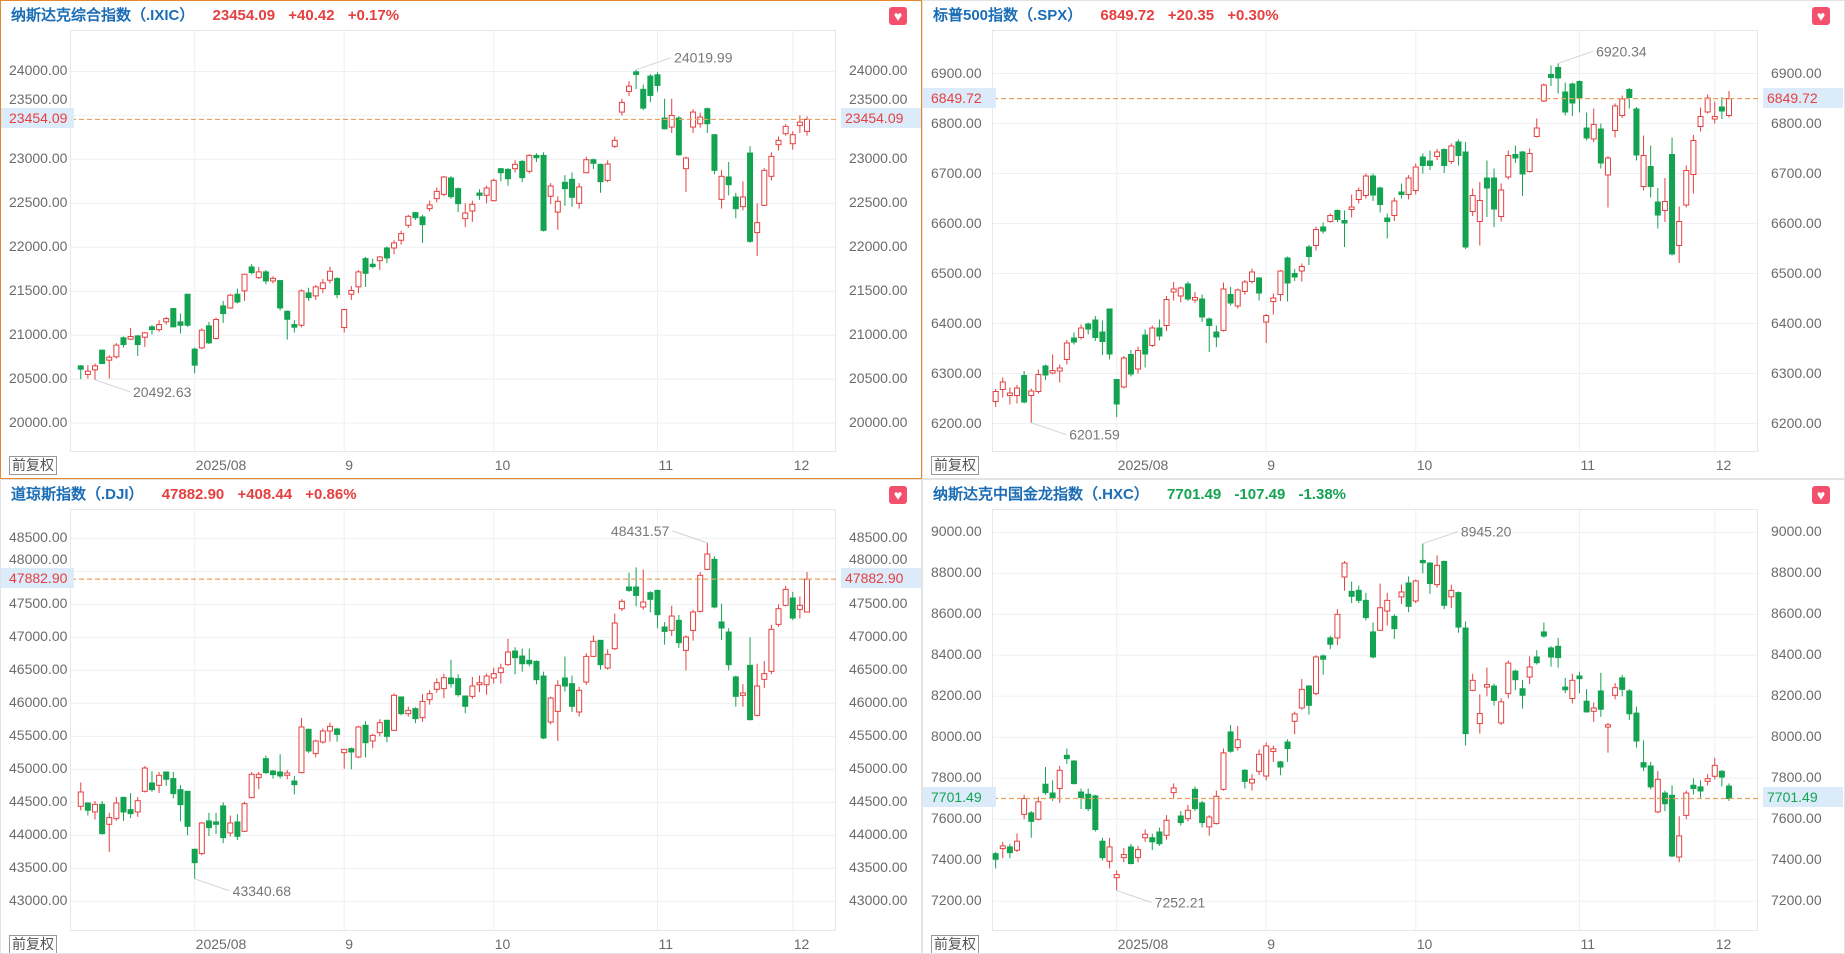 This screenshot has height=954, width=1845. Describe the element at coordinates (955, 944) in the screenshot. I see `price-adjust-button: 前复权` at that location.